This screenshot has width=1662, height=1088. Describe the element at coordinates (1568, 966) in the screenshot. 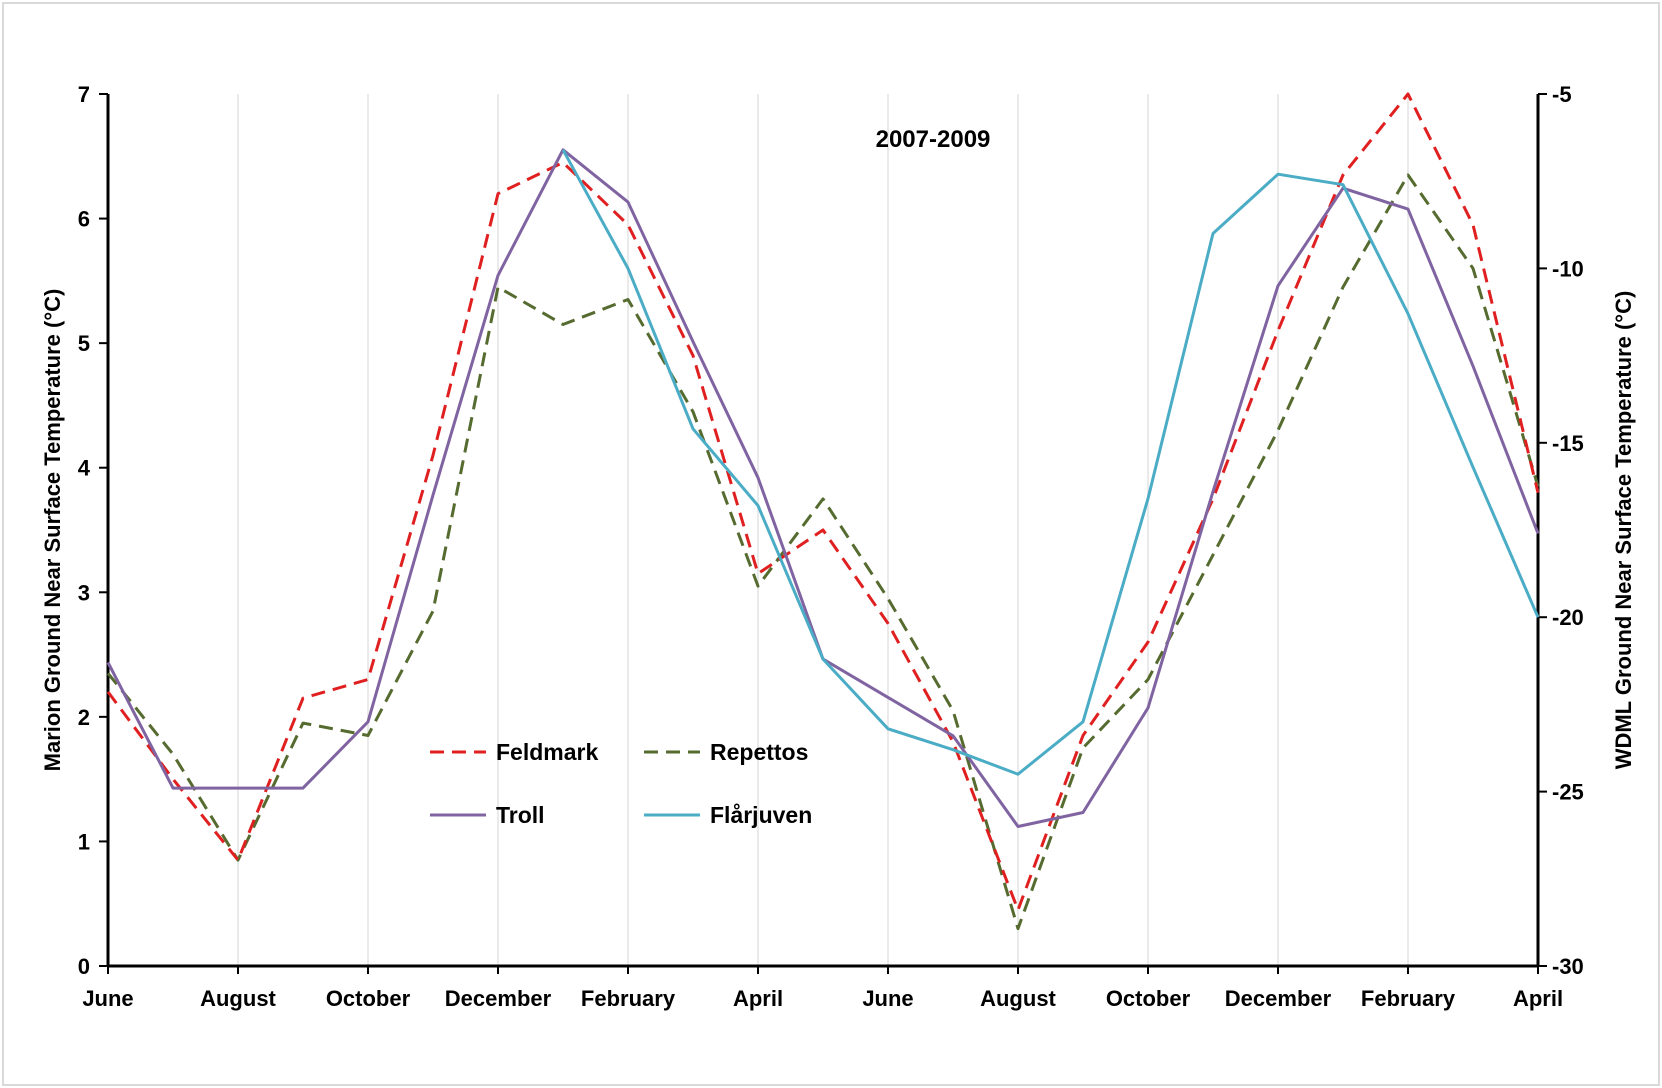

I see `y-right-tick-label: -30` at that location.